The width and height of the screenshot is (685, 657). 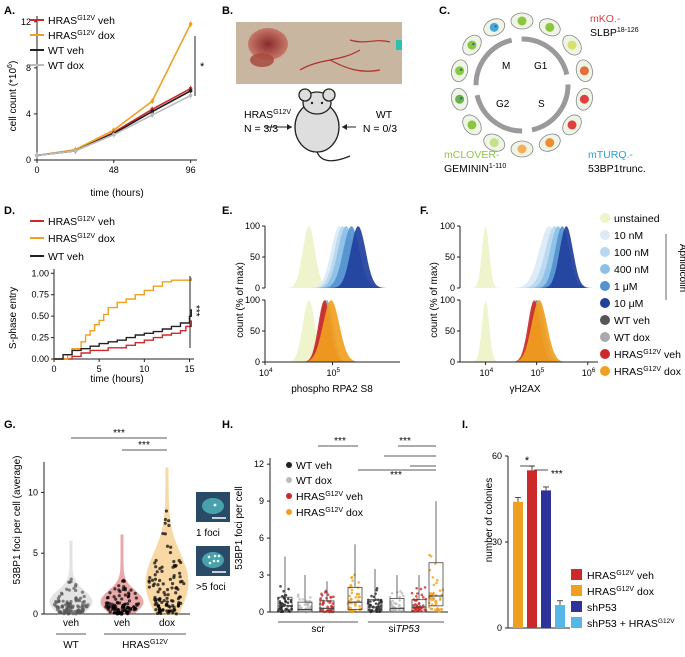 What do you see at coordinates (576, 590) in the screenshot?
I see `i-legend-swatch-hras-dox` at bounding box center [576, 590].